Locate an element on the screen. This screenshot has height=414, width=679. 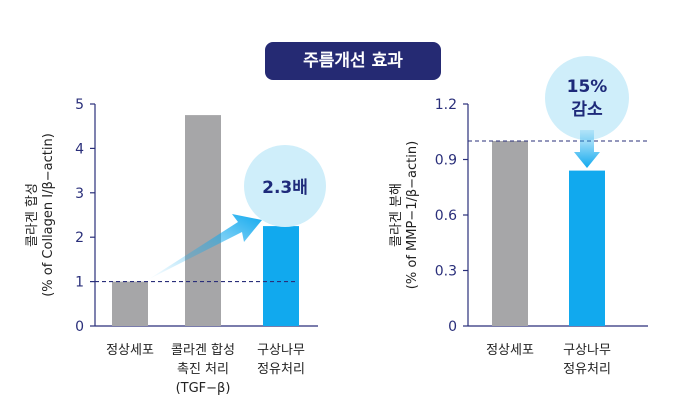
y-axis-label: (% of MMP−1/β−actin) is located at coordinates (412, 215).